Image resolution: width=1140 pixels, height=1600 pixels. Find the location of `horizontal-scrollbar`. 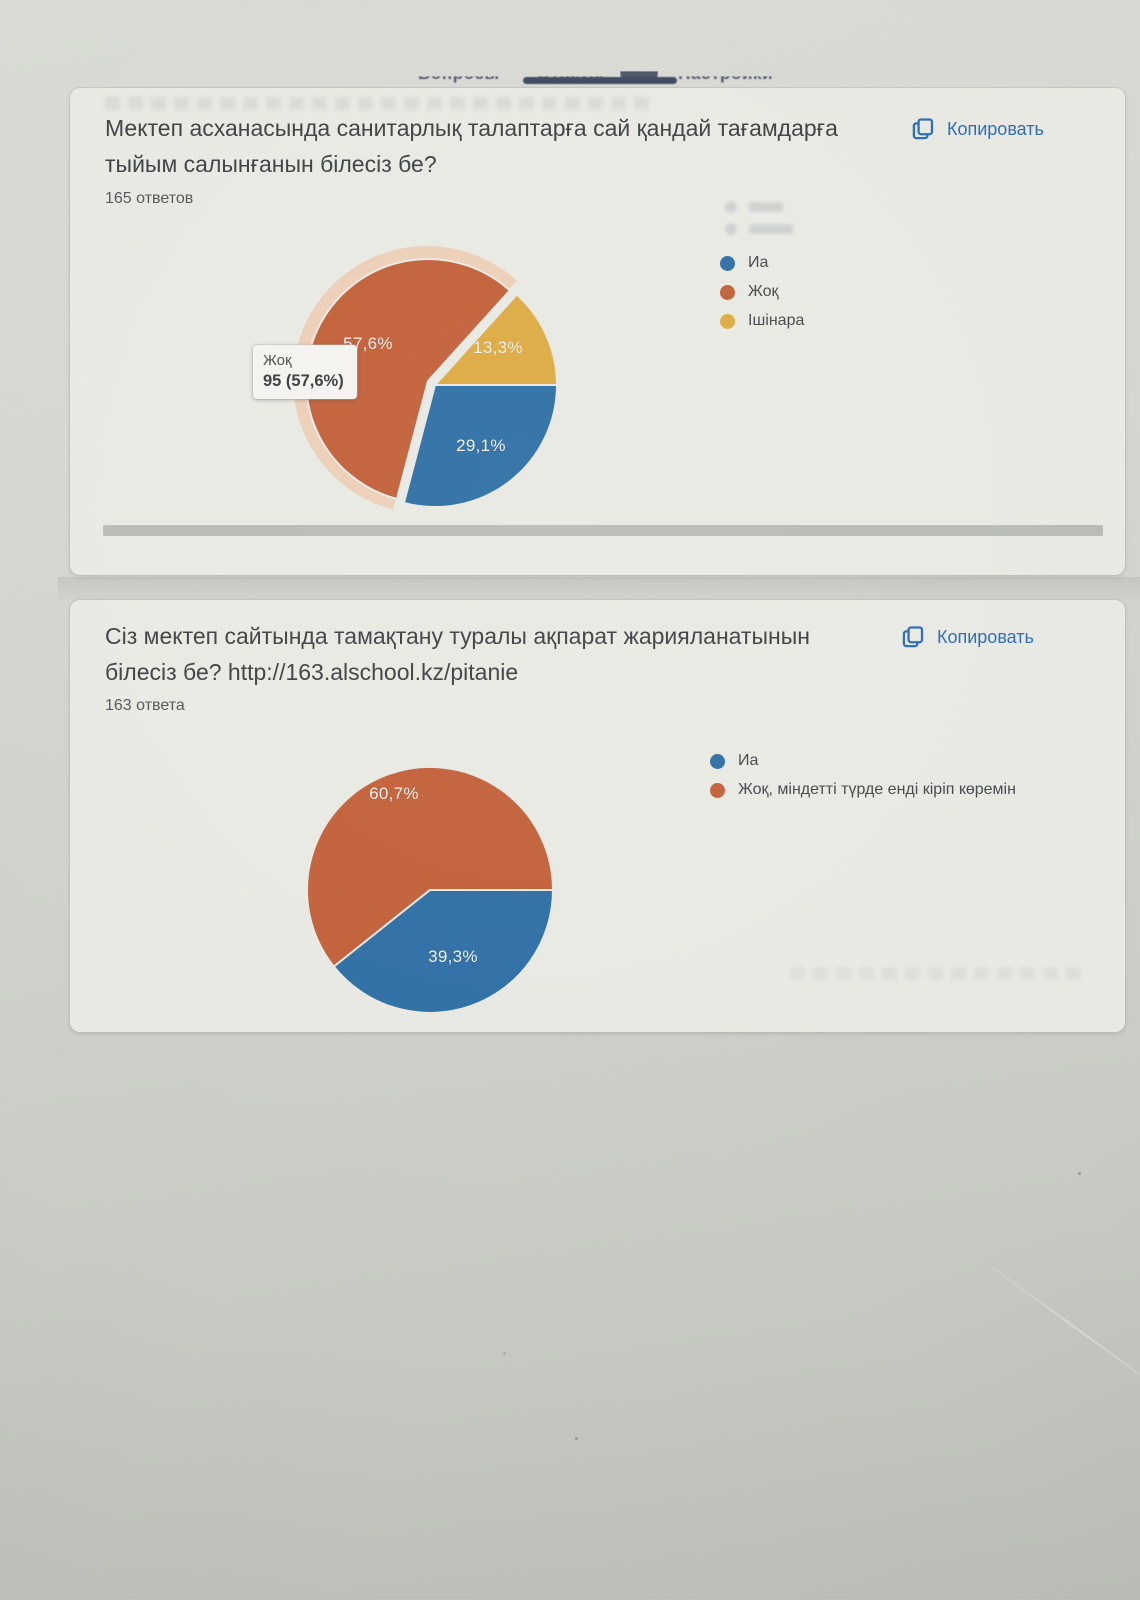

horizontal-scrollbar is located at coordinates (603, 530).